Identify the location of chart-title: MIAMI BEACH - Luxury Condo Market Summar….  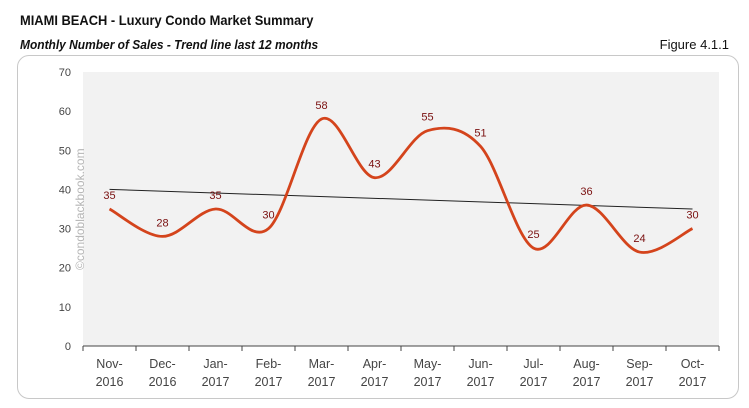
(167, 20).